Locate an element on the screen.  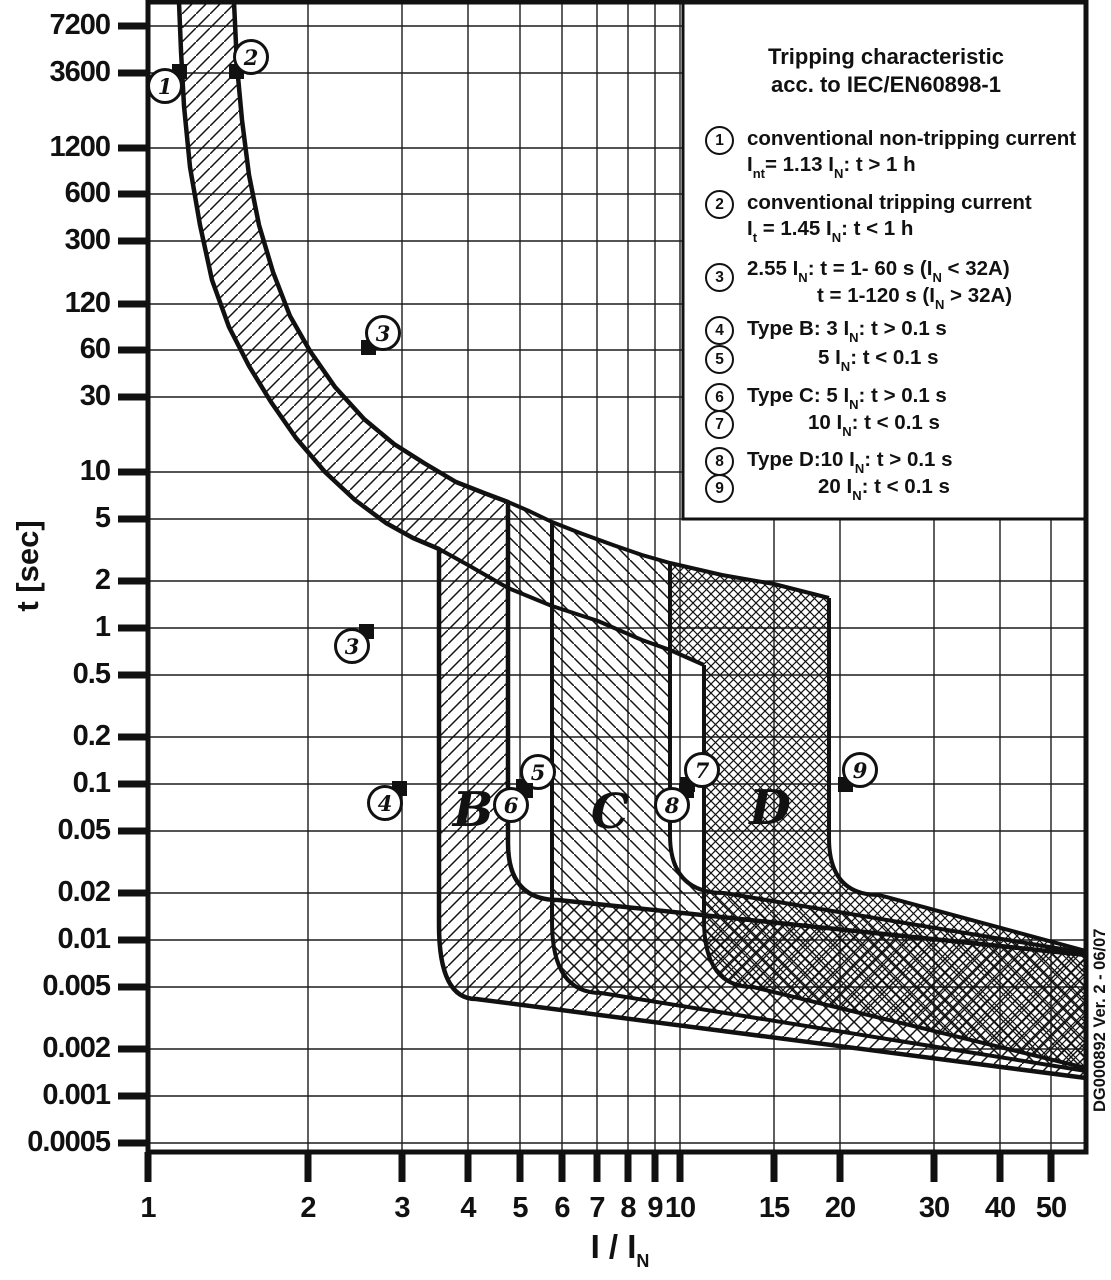
band-label-c: C is located at coordinates (610, 812).